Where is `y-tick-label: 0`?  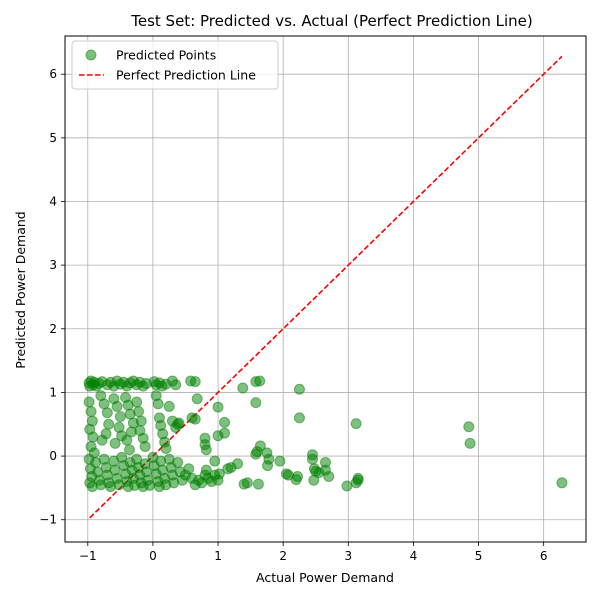
y-tick-label: 0 is located at coordinates (53, 456).